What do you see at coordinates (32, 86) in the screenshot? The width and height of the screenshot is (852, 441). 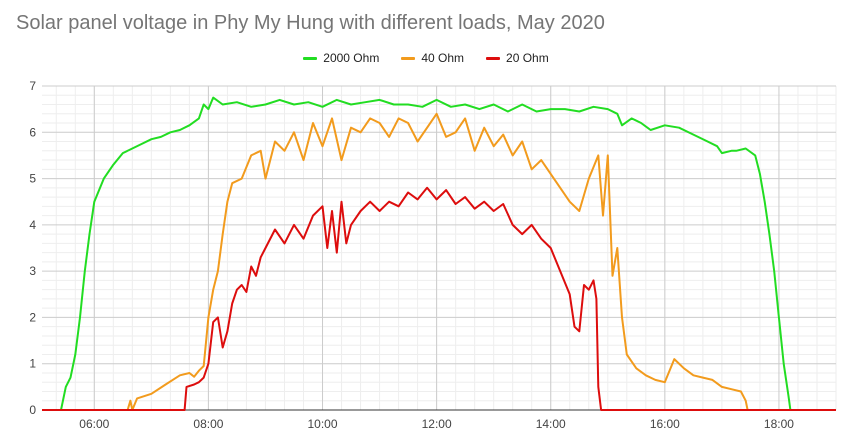 I see `y-tick-label: 7` at bounding box center [32, 86].